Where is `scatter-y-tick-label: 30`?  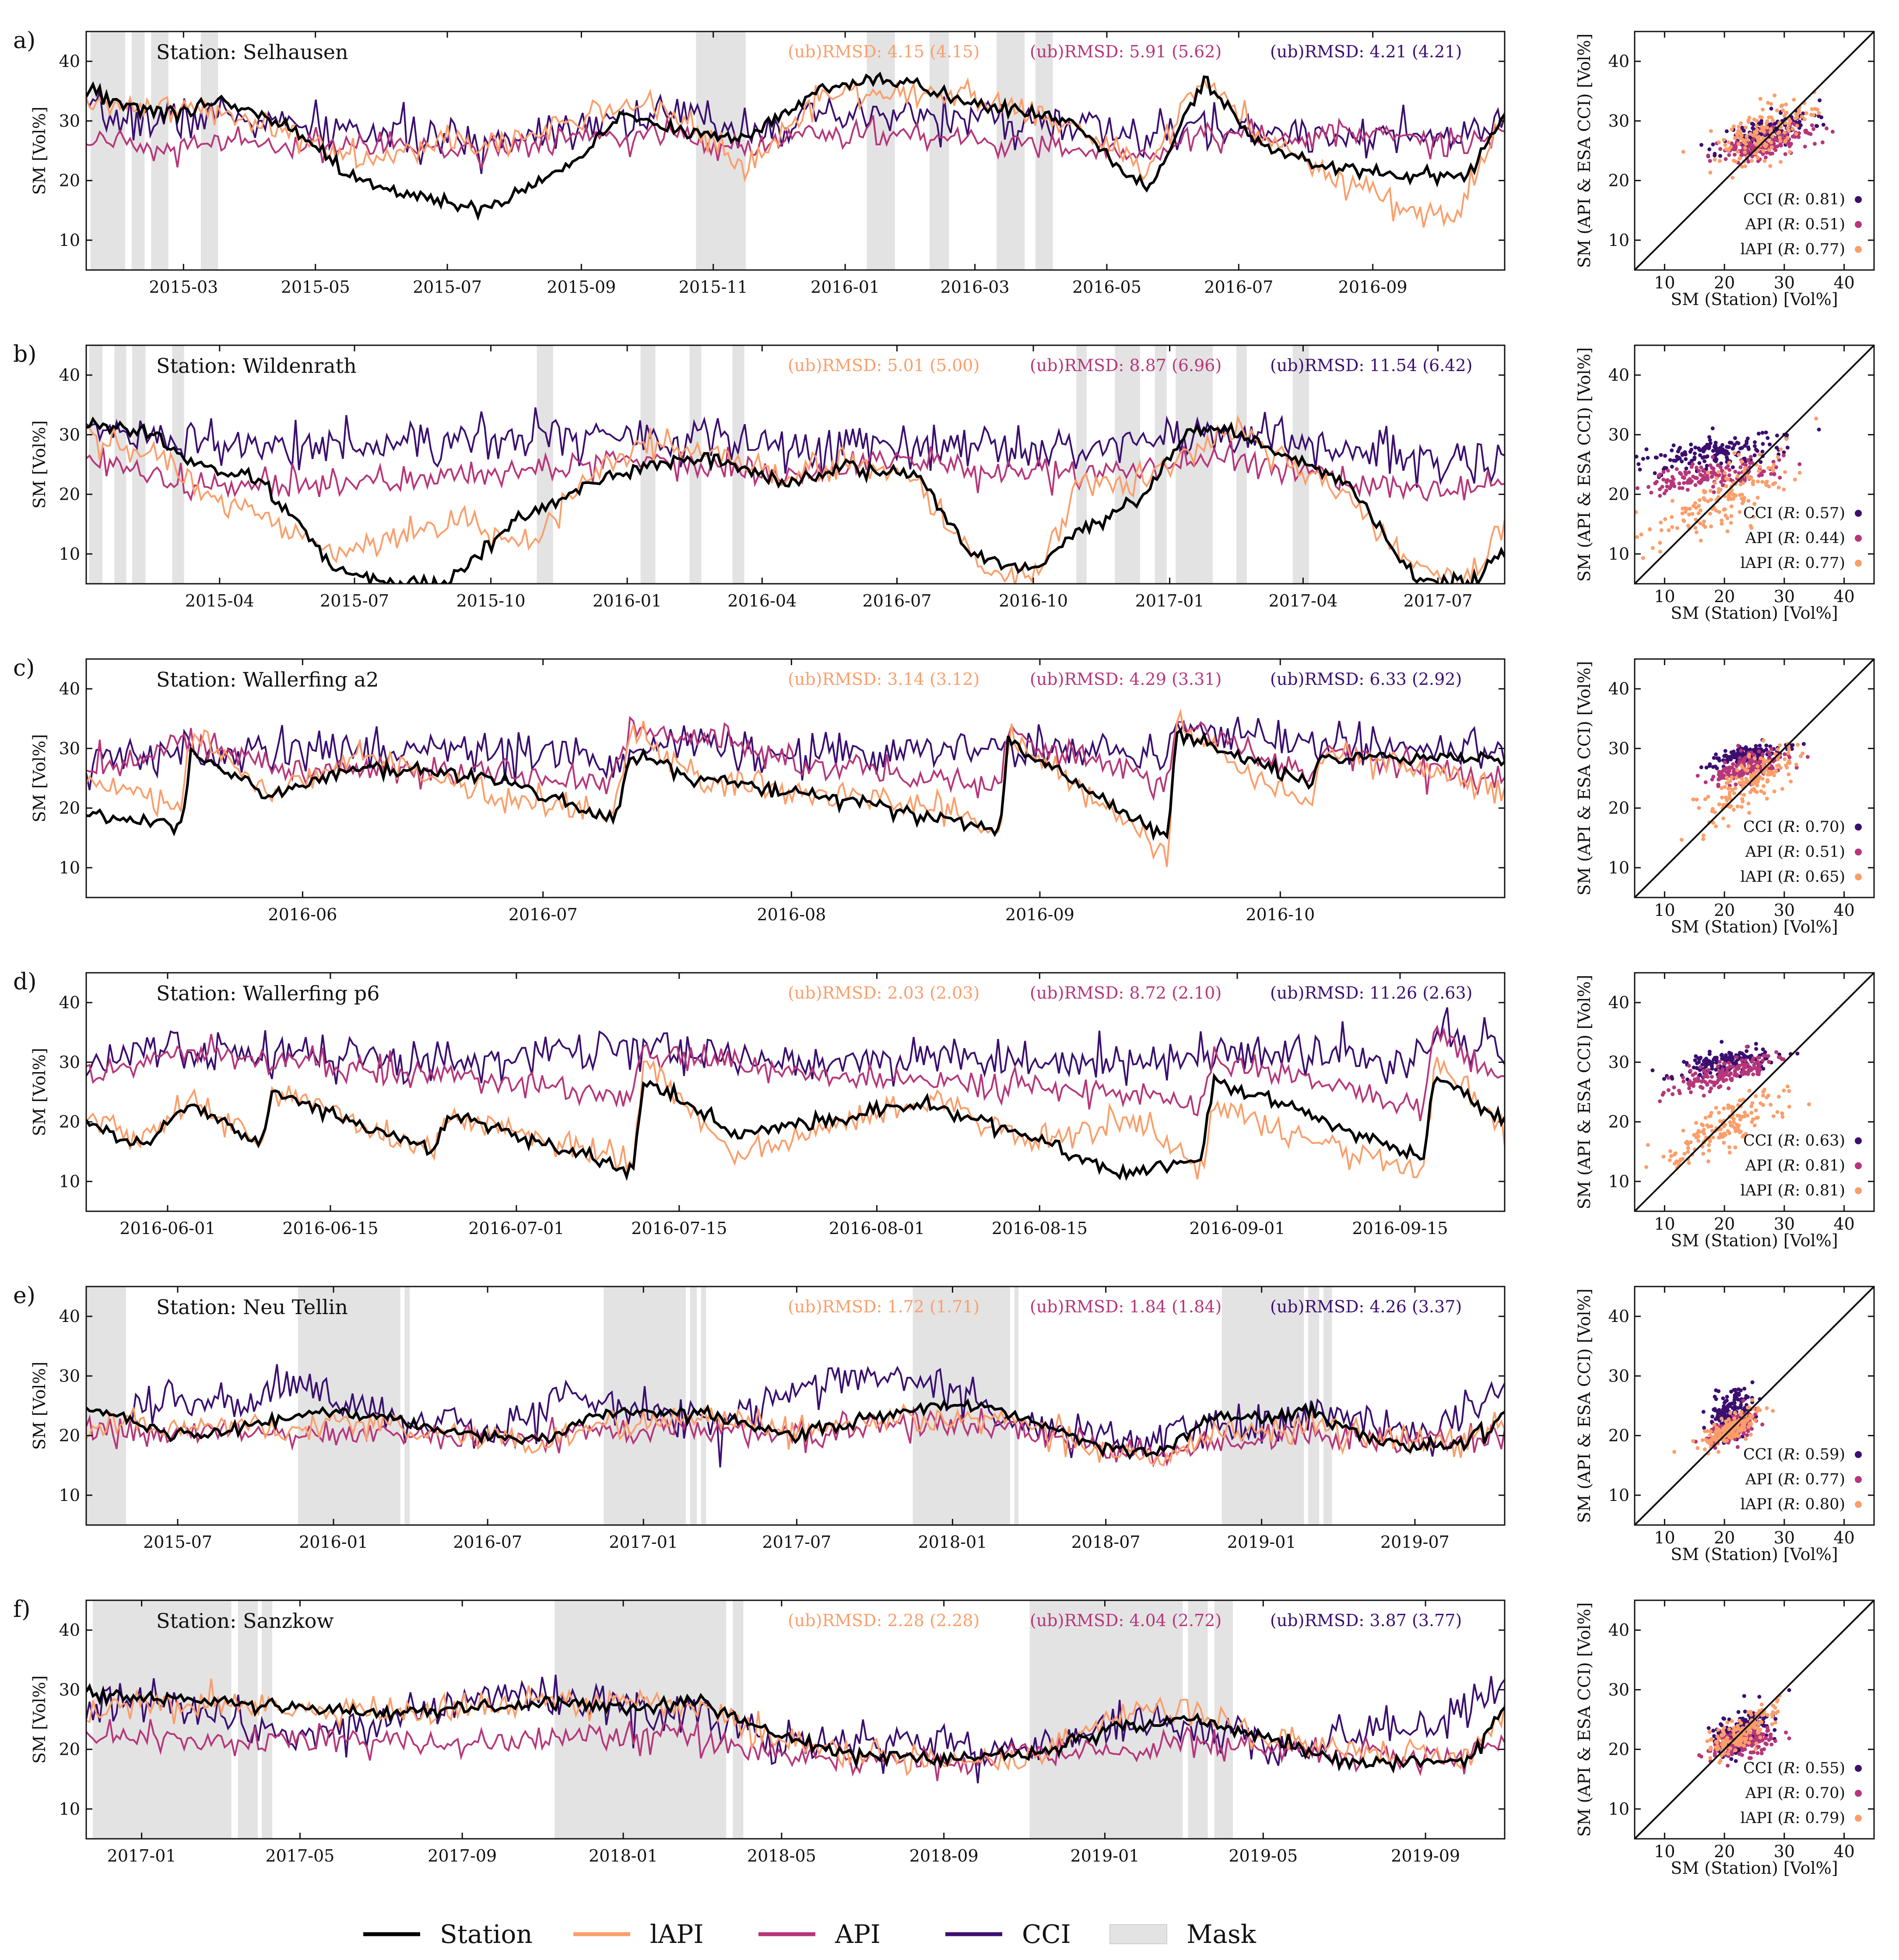
scatter-y-tick-label: 30 is located at coordinates (1619, 1375).